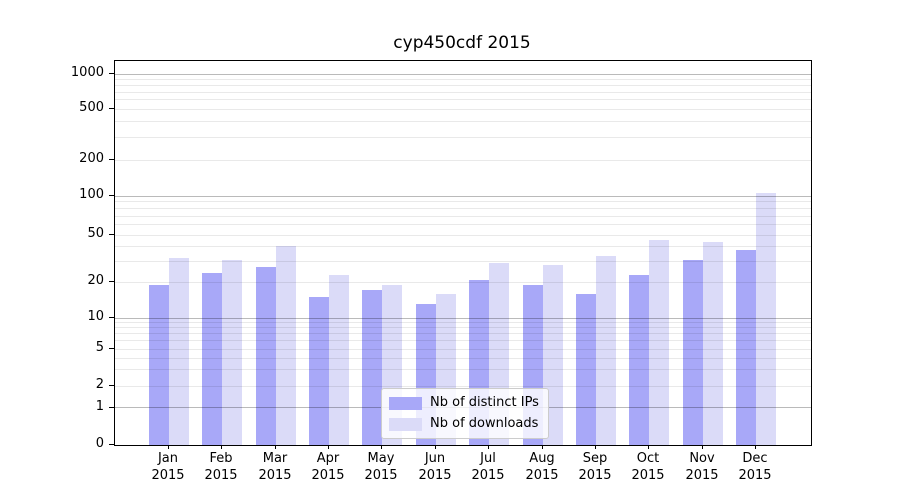 This screenshot has width=900, height=500. Describe the element at coordinates (285, 345) in the screenshot. I see `bar-downloads-mar` at that location.